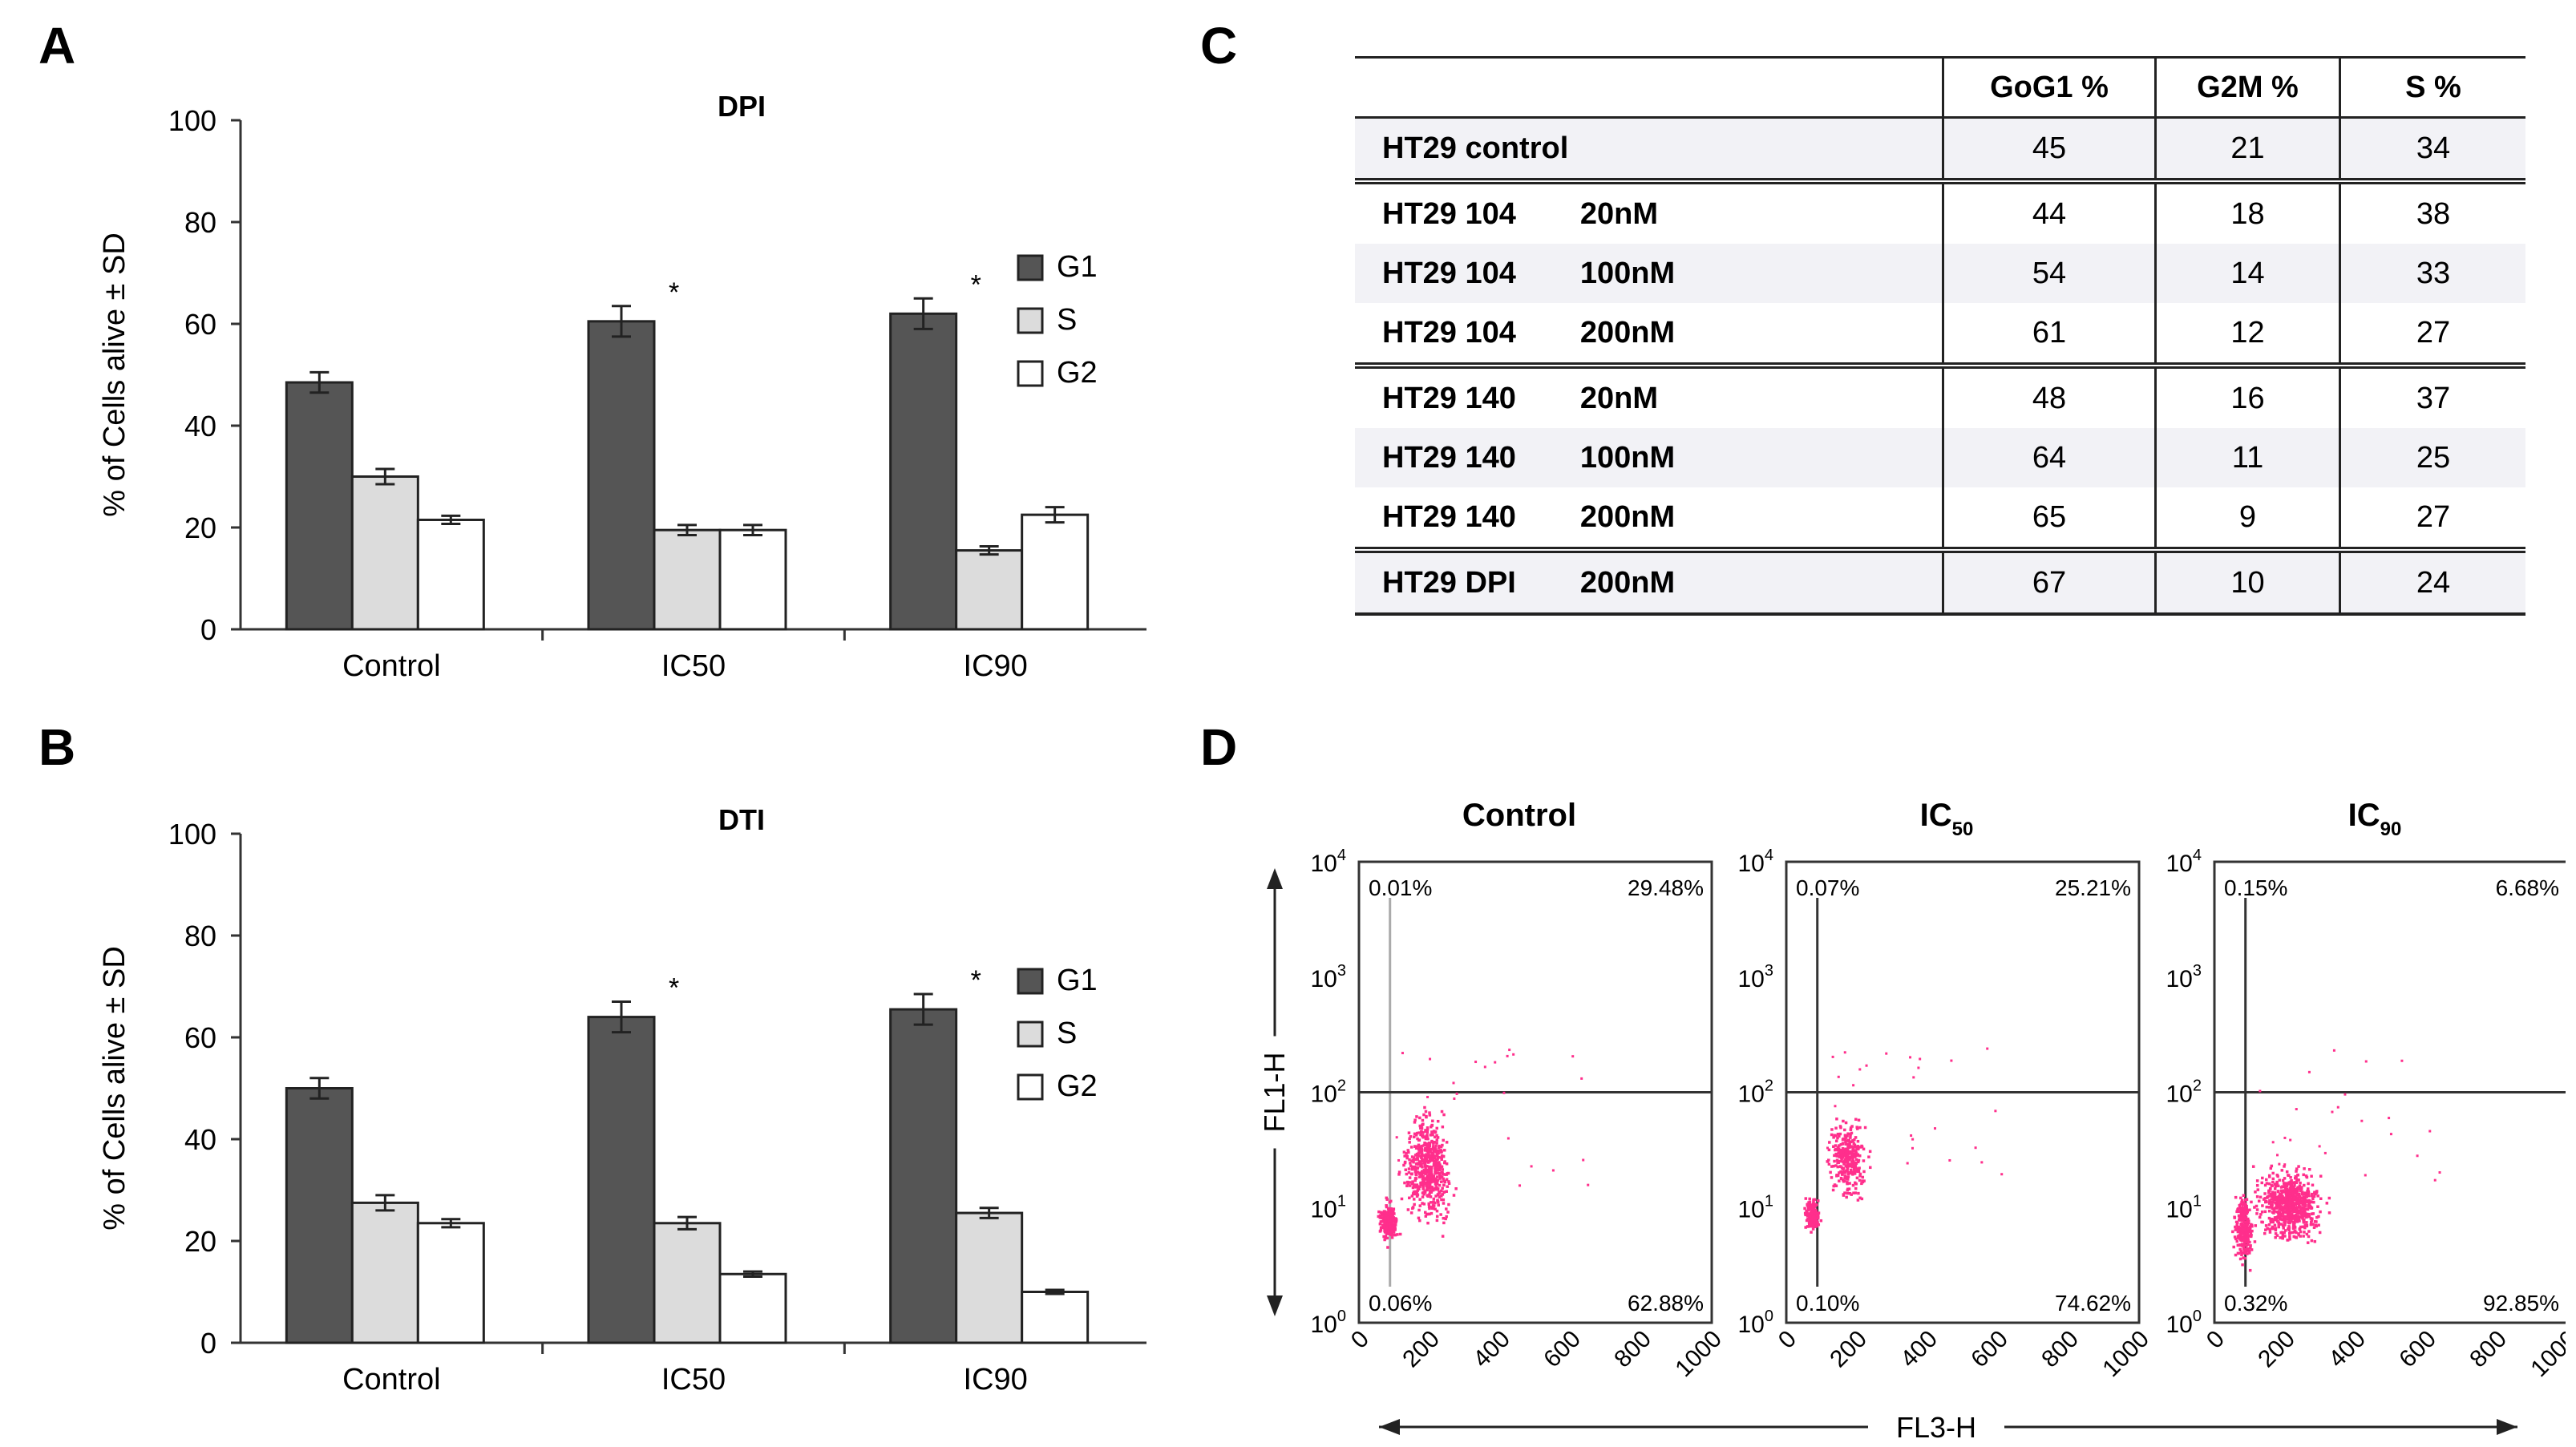 The width and height of the screenshot is (2576, 1447). What do you see at coordinates (1275, 878) in the screenshot?
I see `up-arrow-icon` at bounding box center [1275, 878].